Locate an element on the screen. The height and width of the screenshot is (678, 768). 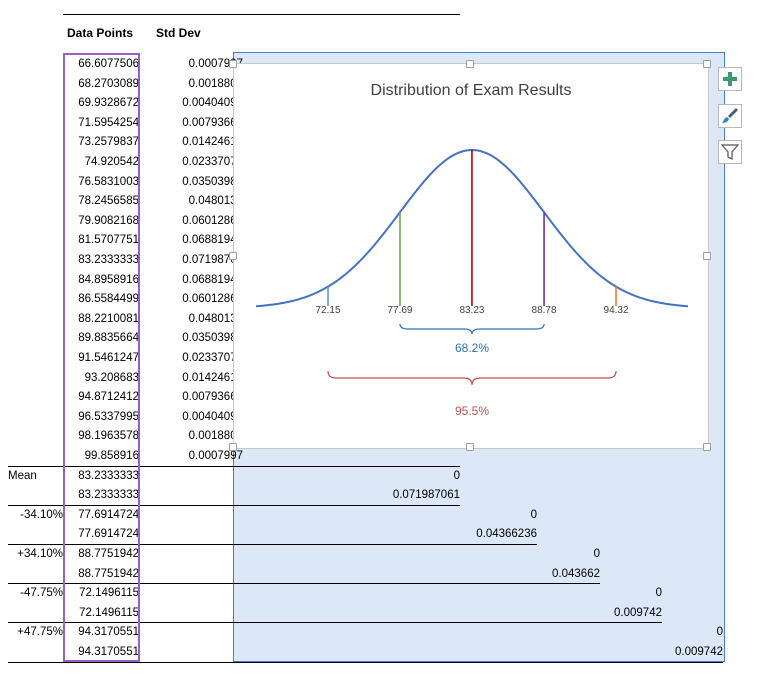
resize-handle-top is located at coordinates (470, 64).